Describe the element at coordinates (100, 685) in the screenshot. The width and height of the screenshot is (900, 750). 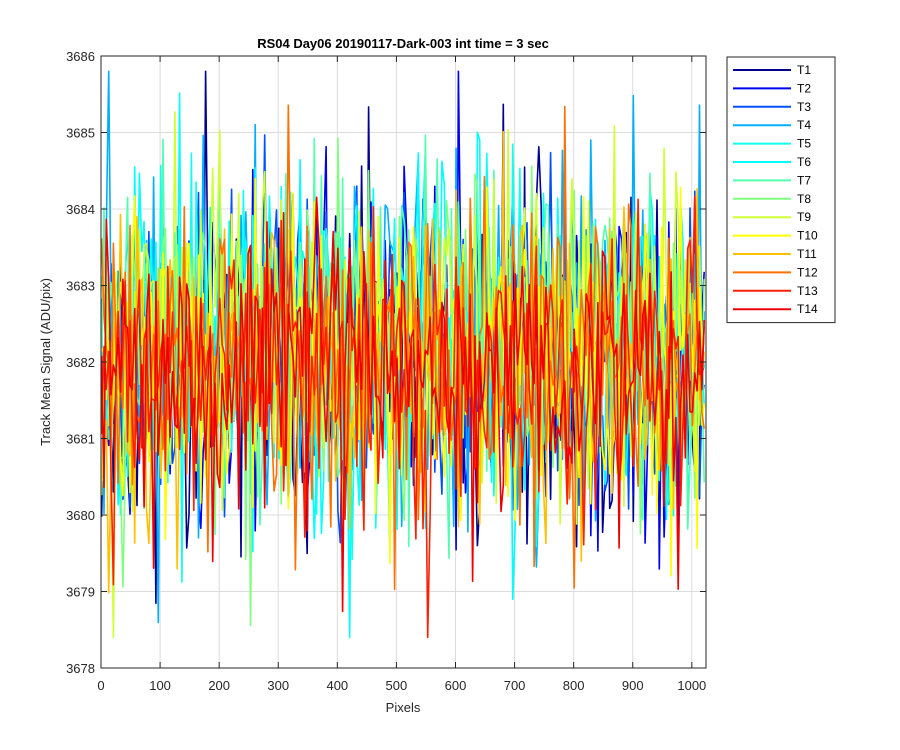
I see `x-tick-label: 0` at that location.